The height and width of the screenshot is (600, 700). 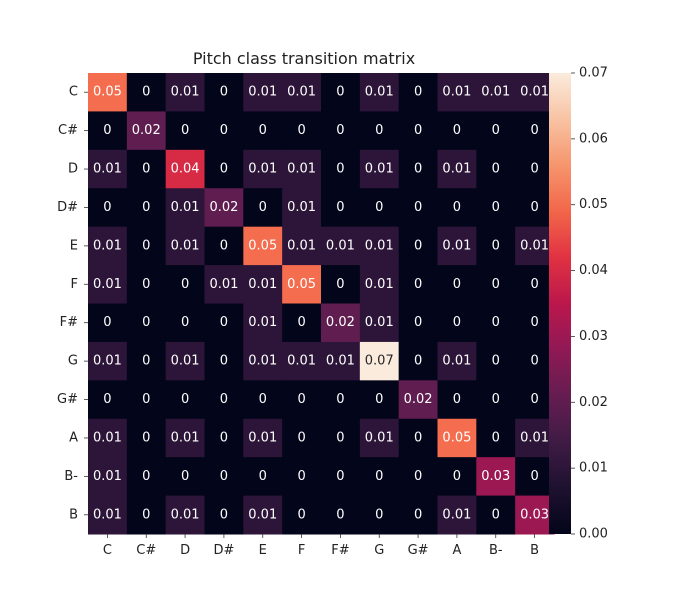 What do you see at coordinates (67, 399) in the screenshot?
I see `y-tick-label: G#` at bounding box center [67, 399].